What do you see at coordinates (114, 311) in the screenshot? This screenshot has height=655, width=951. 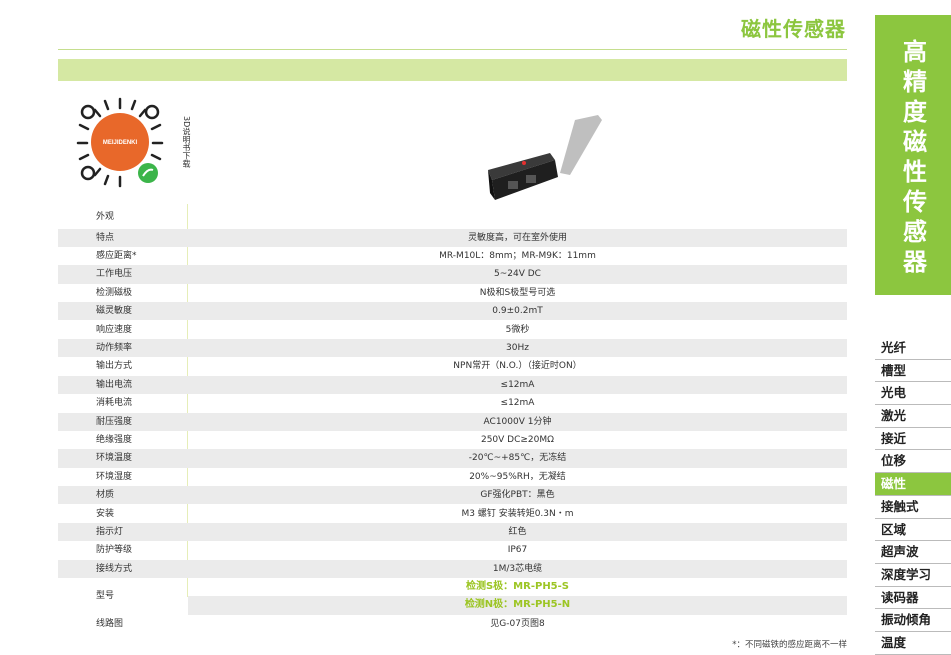 I see `spec-label: 磁灵敏度` at bounding box center [114, 311].